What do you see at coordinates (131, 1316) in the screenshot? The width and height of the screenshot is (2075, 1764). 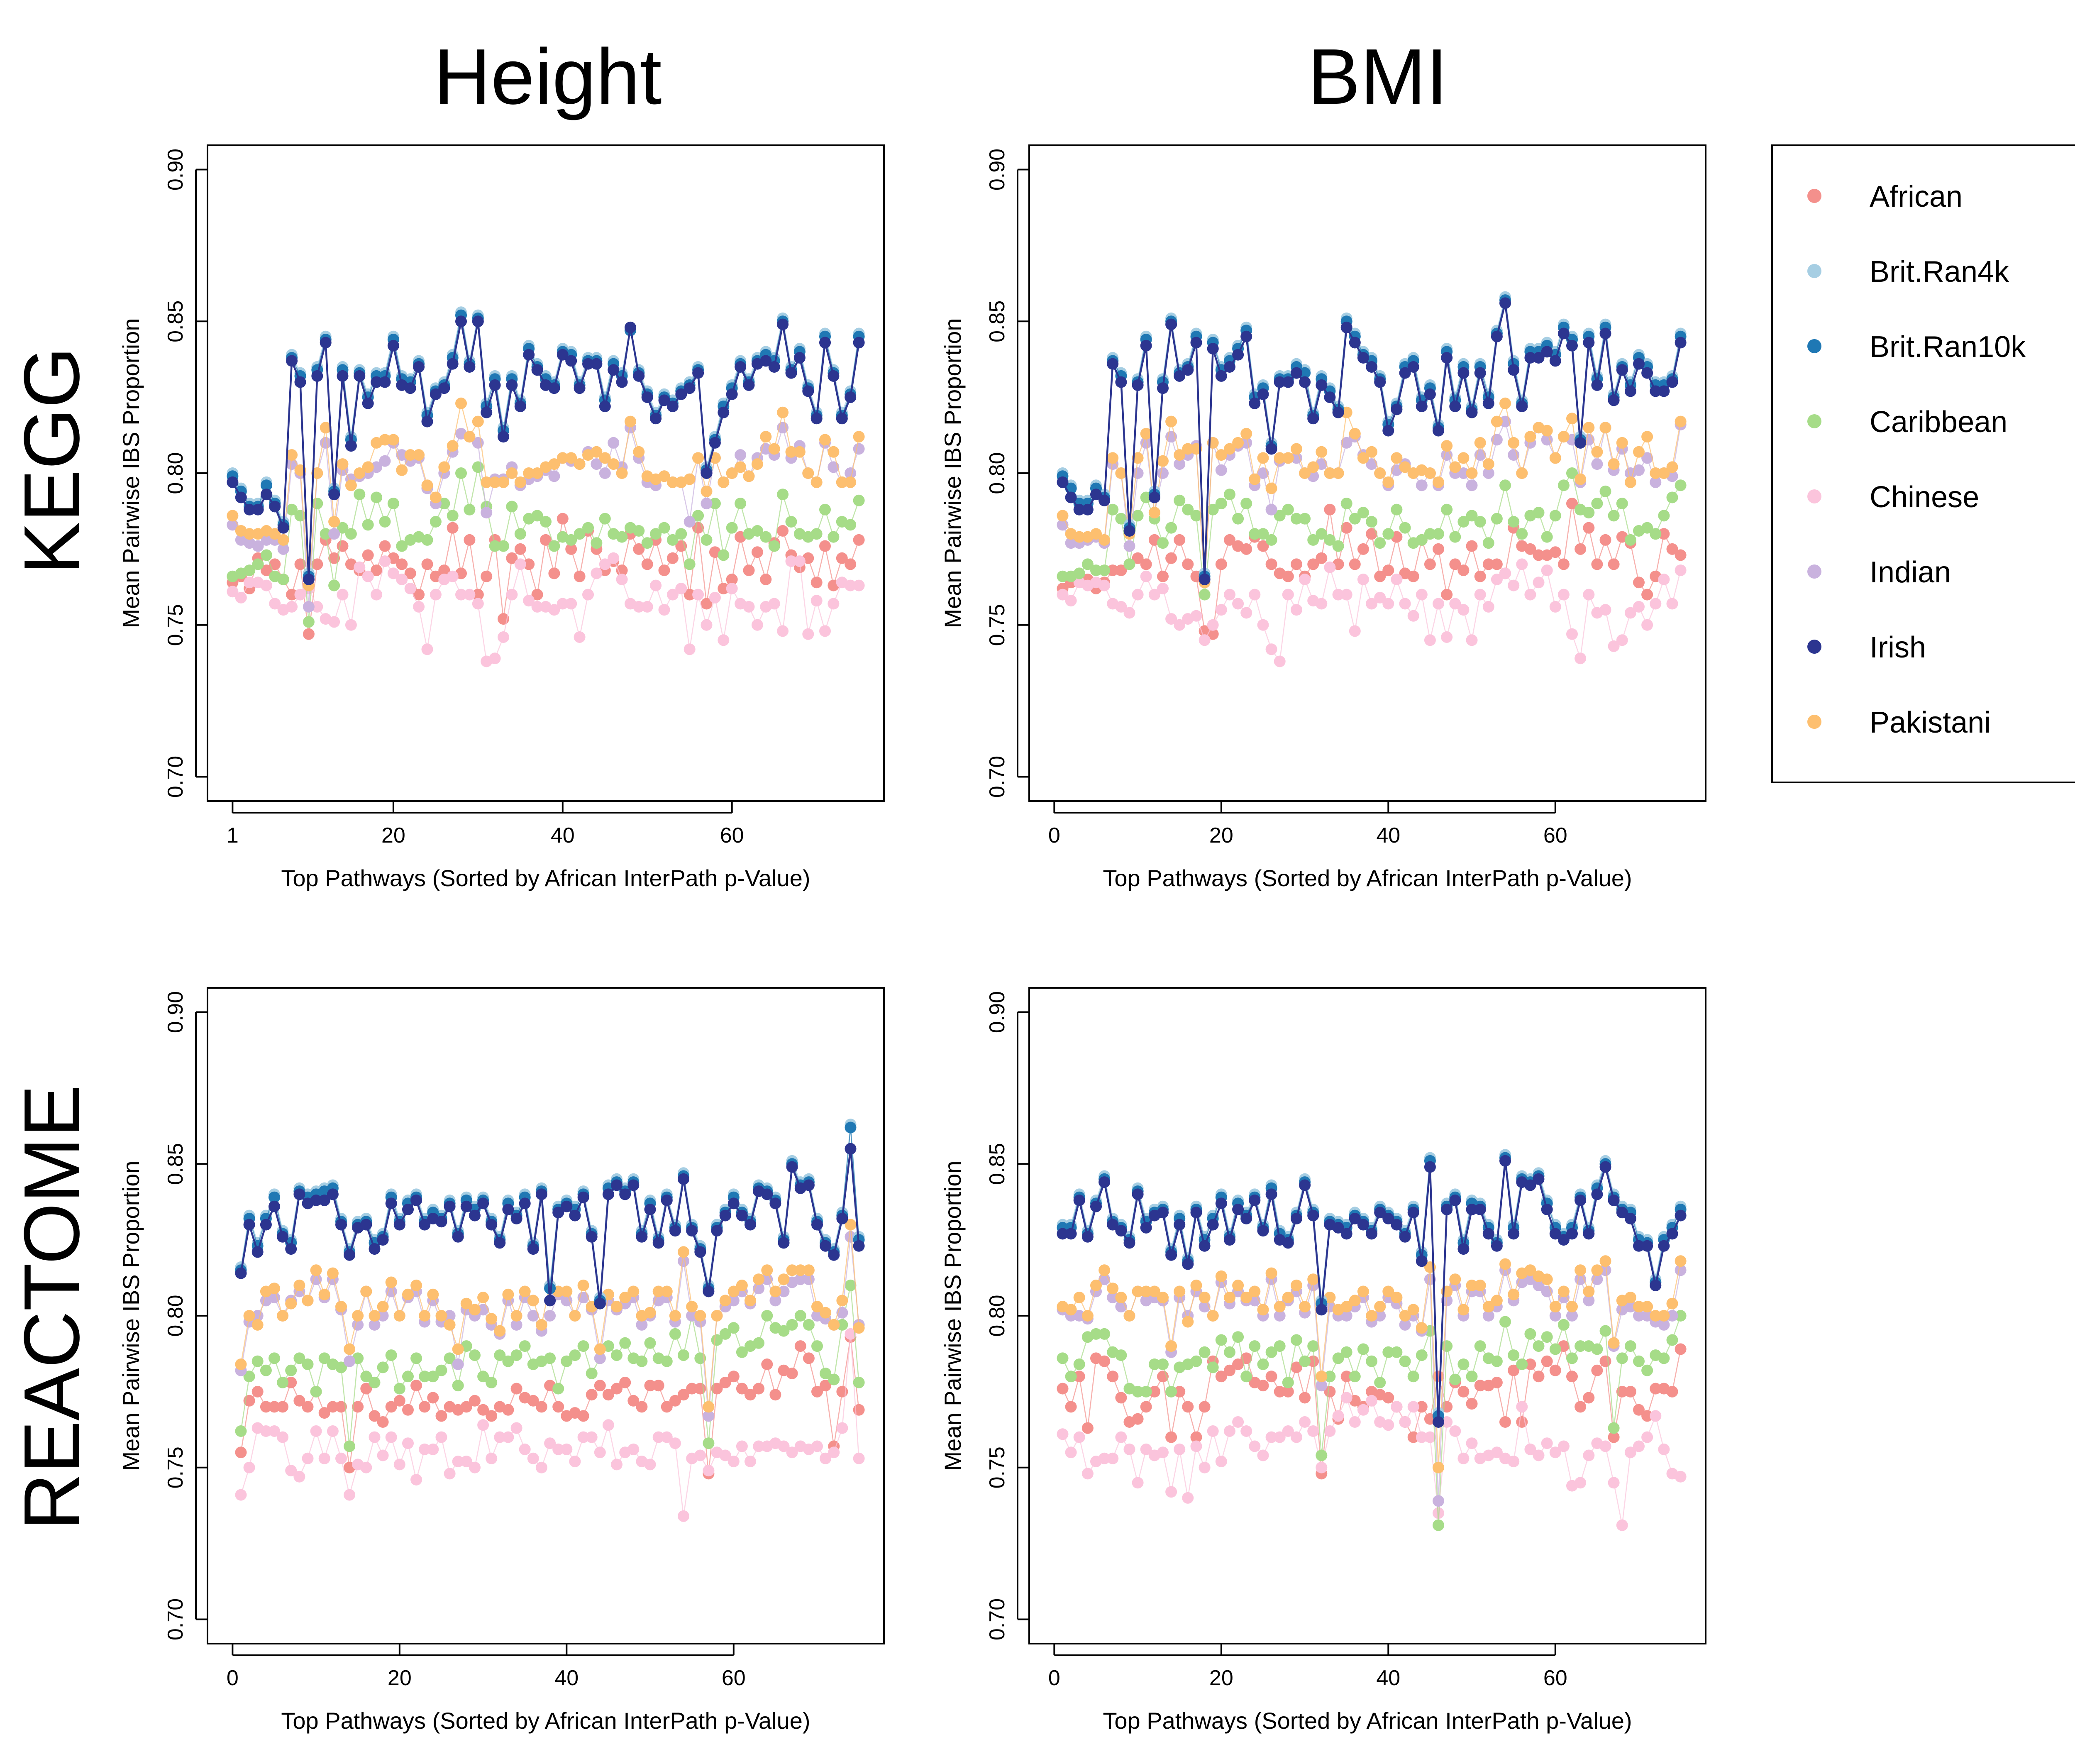 I see `y-axis-label: Mean Pairwise IBS Proportion` at bounding box center [131, 1316].